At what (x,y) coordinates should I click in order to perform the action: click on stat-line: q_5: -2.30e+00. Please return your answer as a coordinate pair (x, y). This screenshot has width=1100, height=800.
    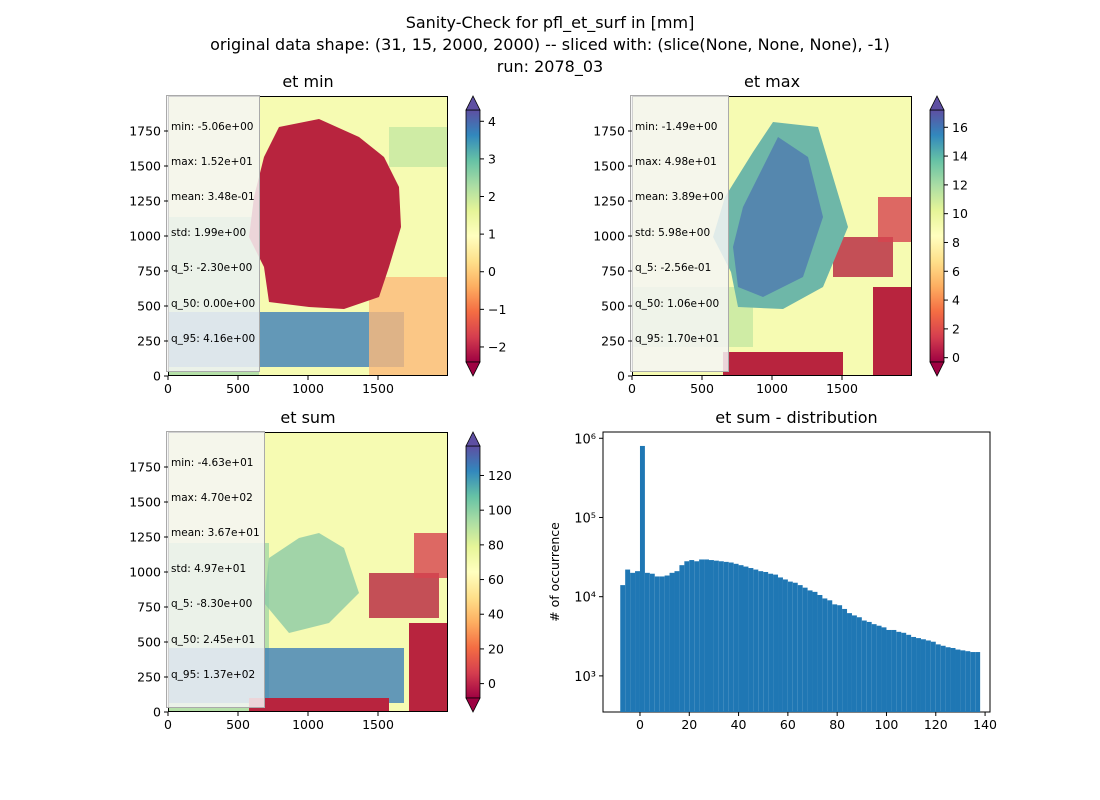
    Looking at the image, I should click on (212, 268).